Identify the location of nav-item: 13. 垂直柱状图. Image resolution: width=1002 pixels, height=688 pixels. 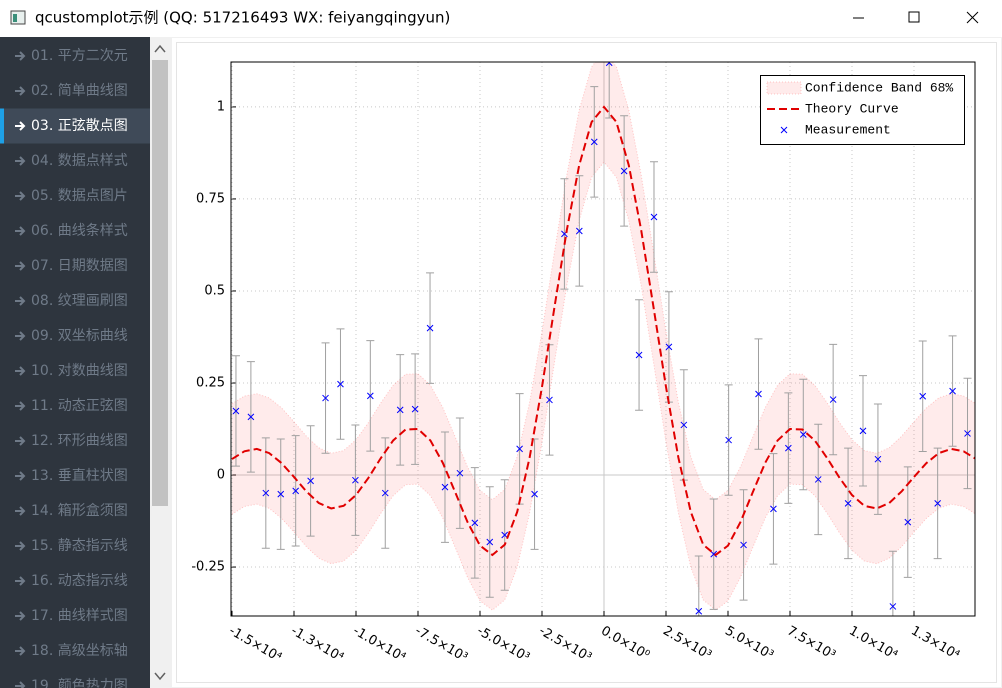
(71, 475).